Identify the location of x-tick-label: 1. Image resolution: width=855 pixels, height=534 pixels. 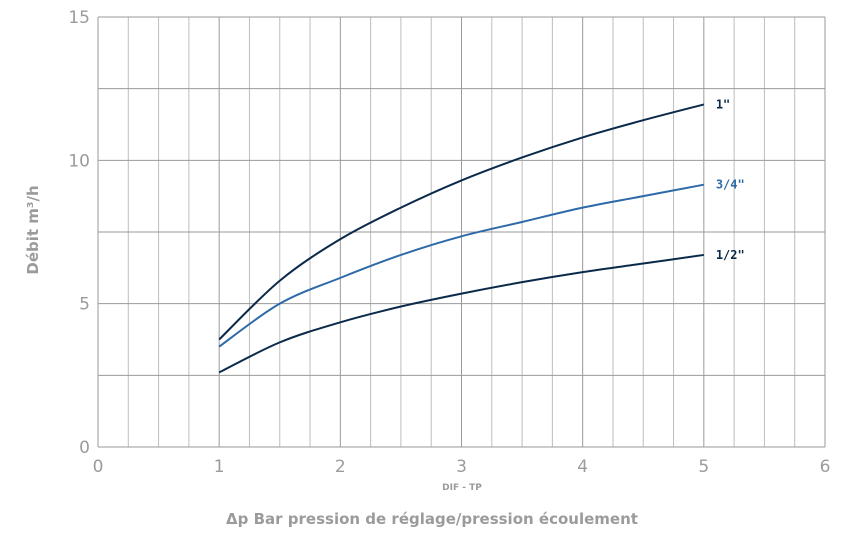
(219, 467).